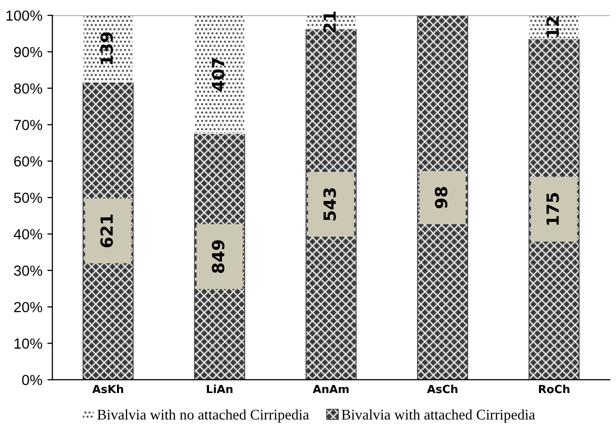 The height and width of the screenshot is (439, 616). Describe the element at coordinates (552, 208) in the screenshot. I see `annotation: 175` at that location.